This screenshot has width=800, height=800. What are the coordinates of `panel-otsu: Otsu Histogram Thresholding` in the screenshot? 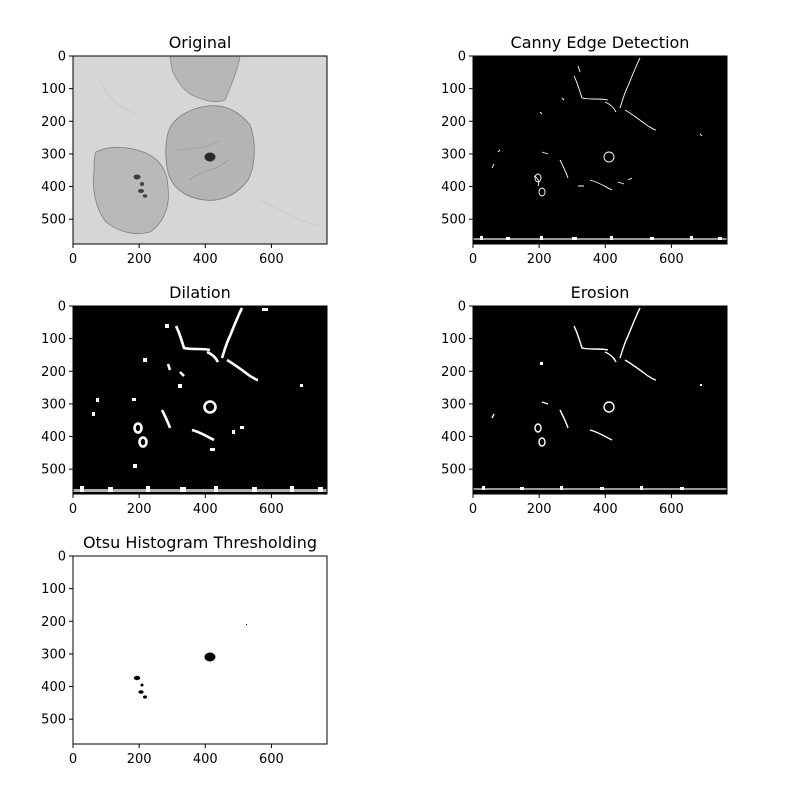 It's located at (200, 638).